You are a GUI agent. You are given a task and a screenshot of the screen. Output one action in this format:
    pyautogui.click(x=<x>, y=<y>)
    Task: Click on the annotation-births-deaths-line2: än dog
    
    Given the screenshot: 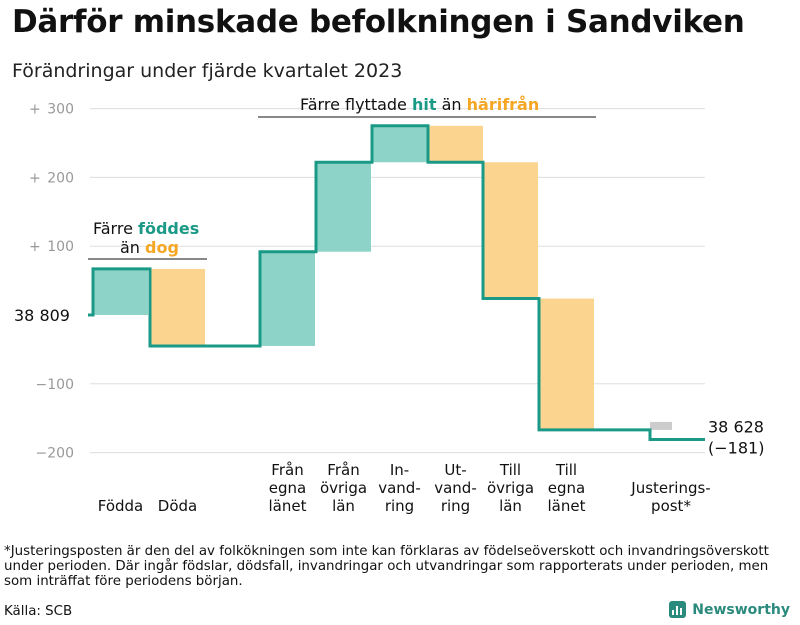 What is the action you would take?
    pyautogui.click(x=149, y=247)
    